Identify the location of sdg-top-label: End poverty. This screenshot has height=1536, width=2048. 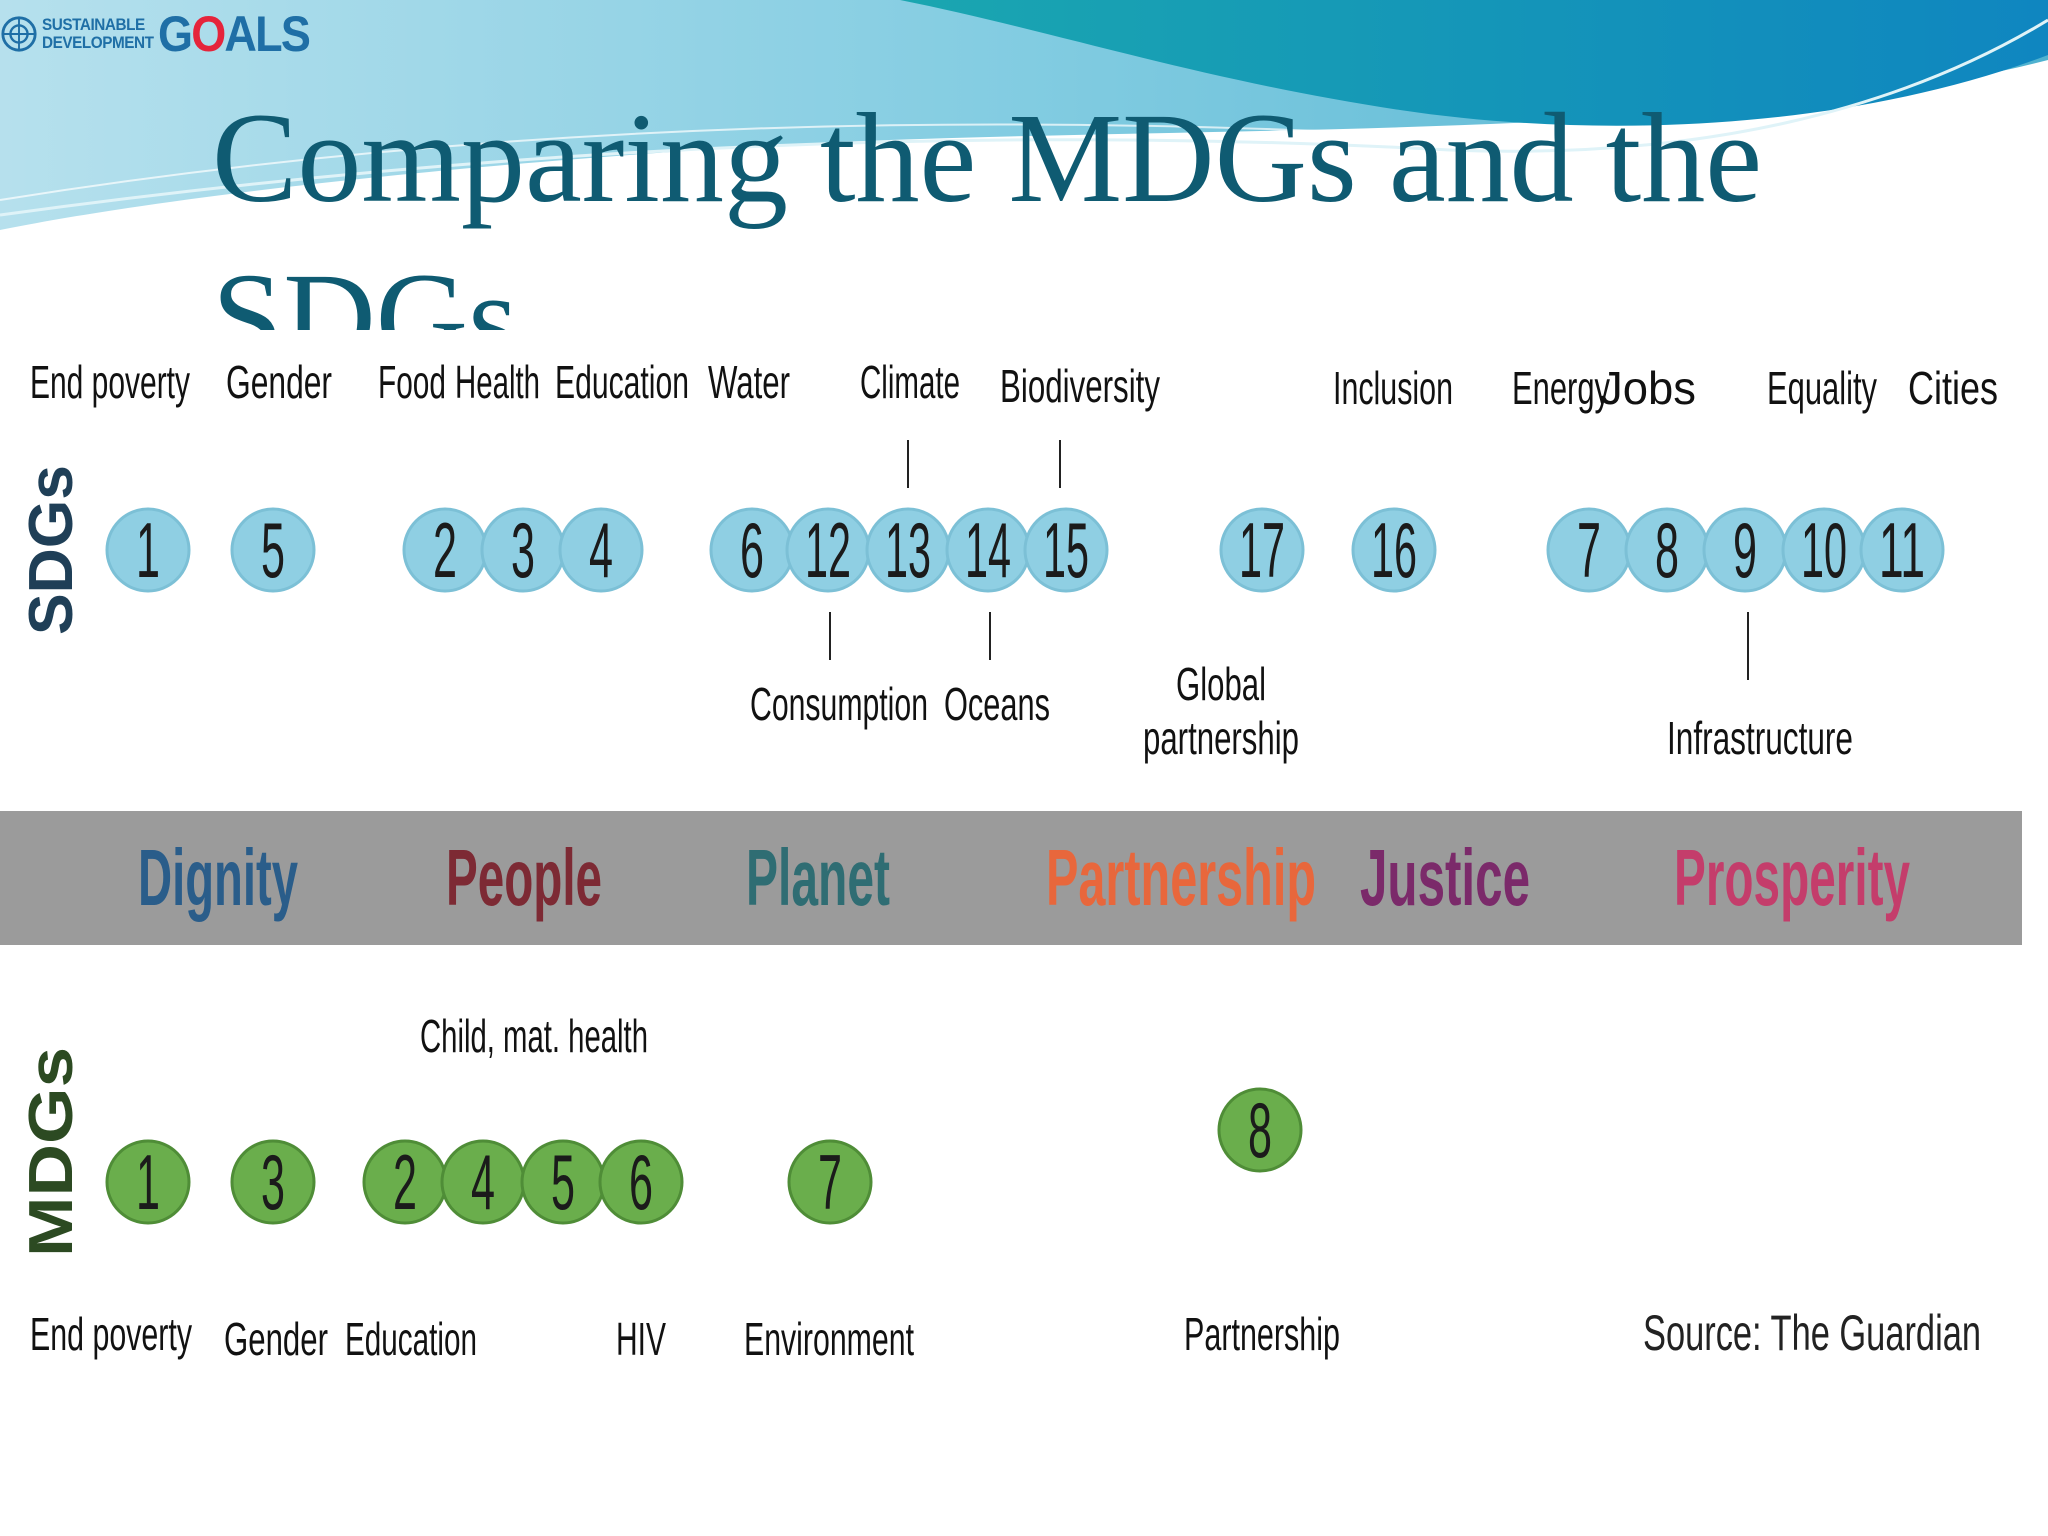
(110, 382).